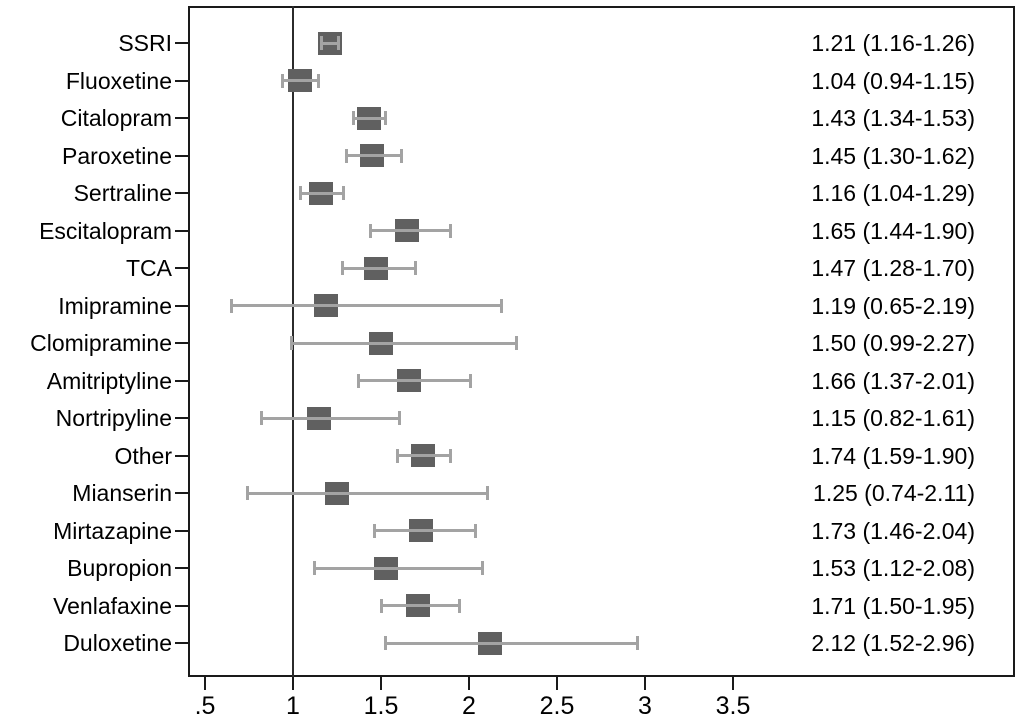 The image size is (1024, 724). What do you see at coordinates (557, 706) in the screenshot?
I see `x-axis-tick-label: 2.5` at bounding box center [557, 706].